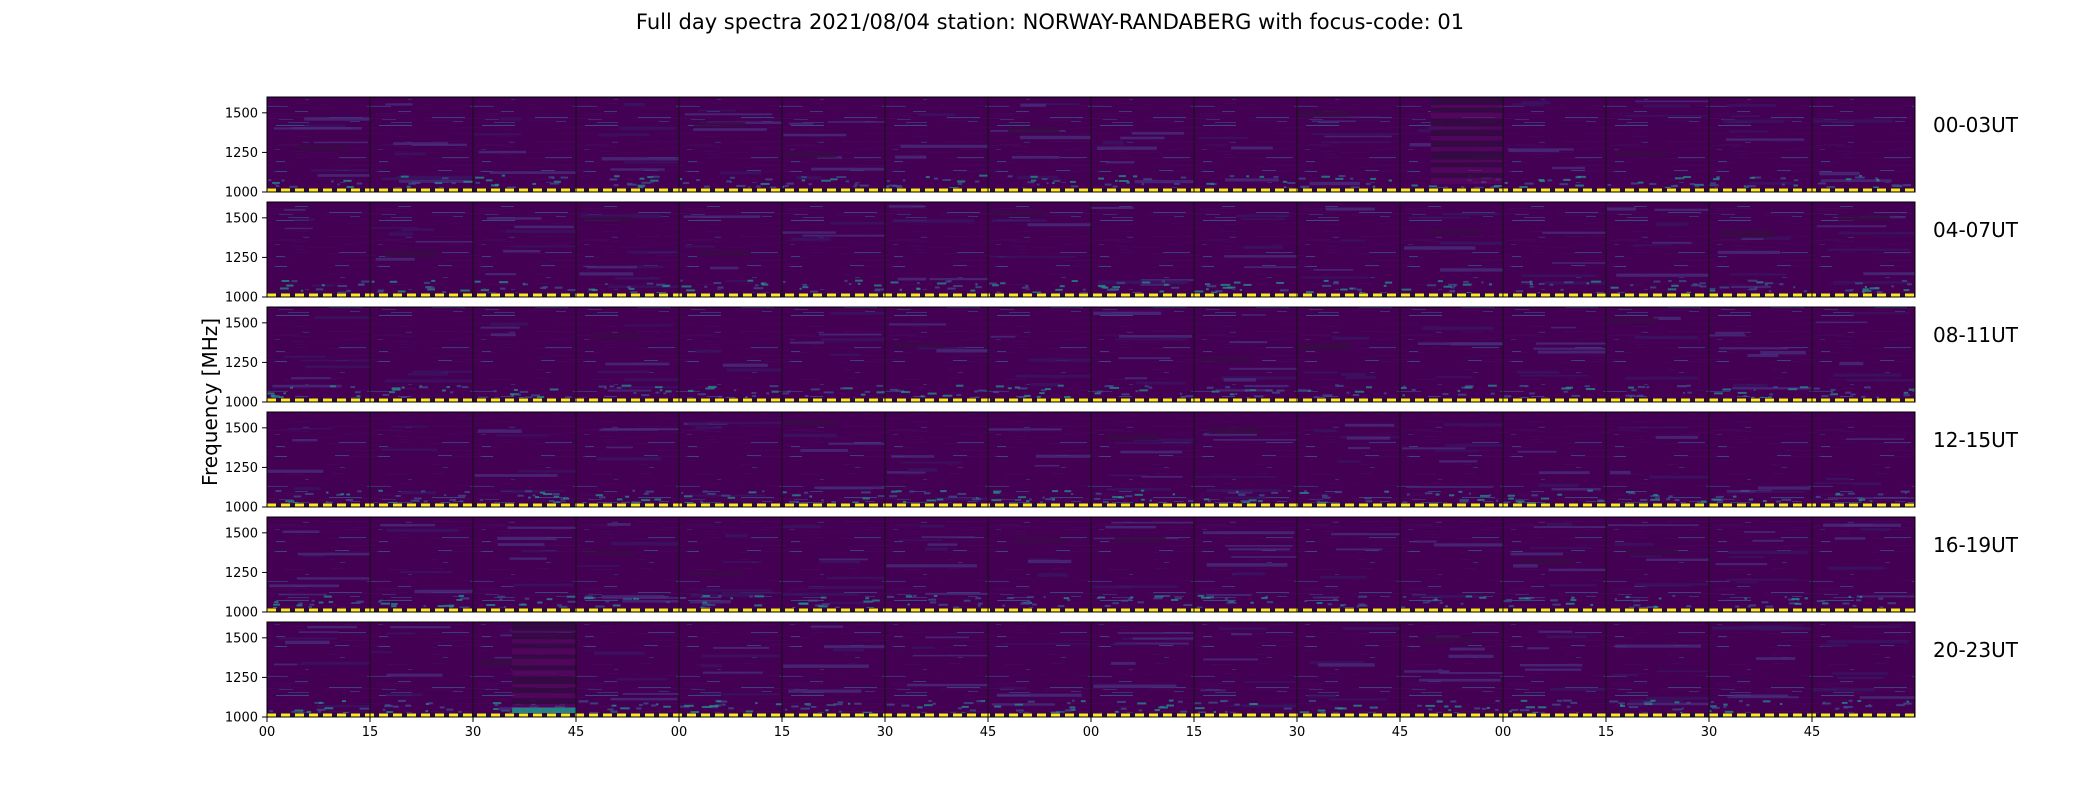 This screenshot has width=2100, height=800. Describe the element at coordinates (1976, 440) in the screenshot. I see `row-label: 12-15UT` at that location.